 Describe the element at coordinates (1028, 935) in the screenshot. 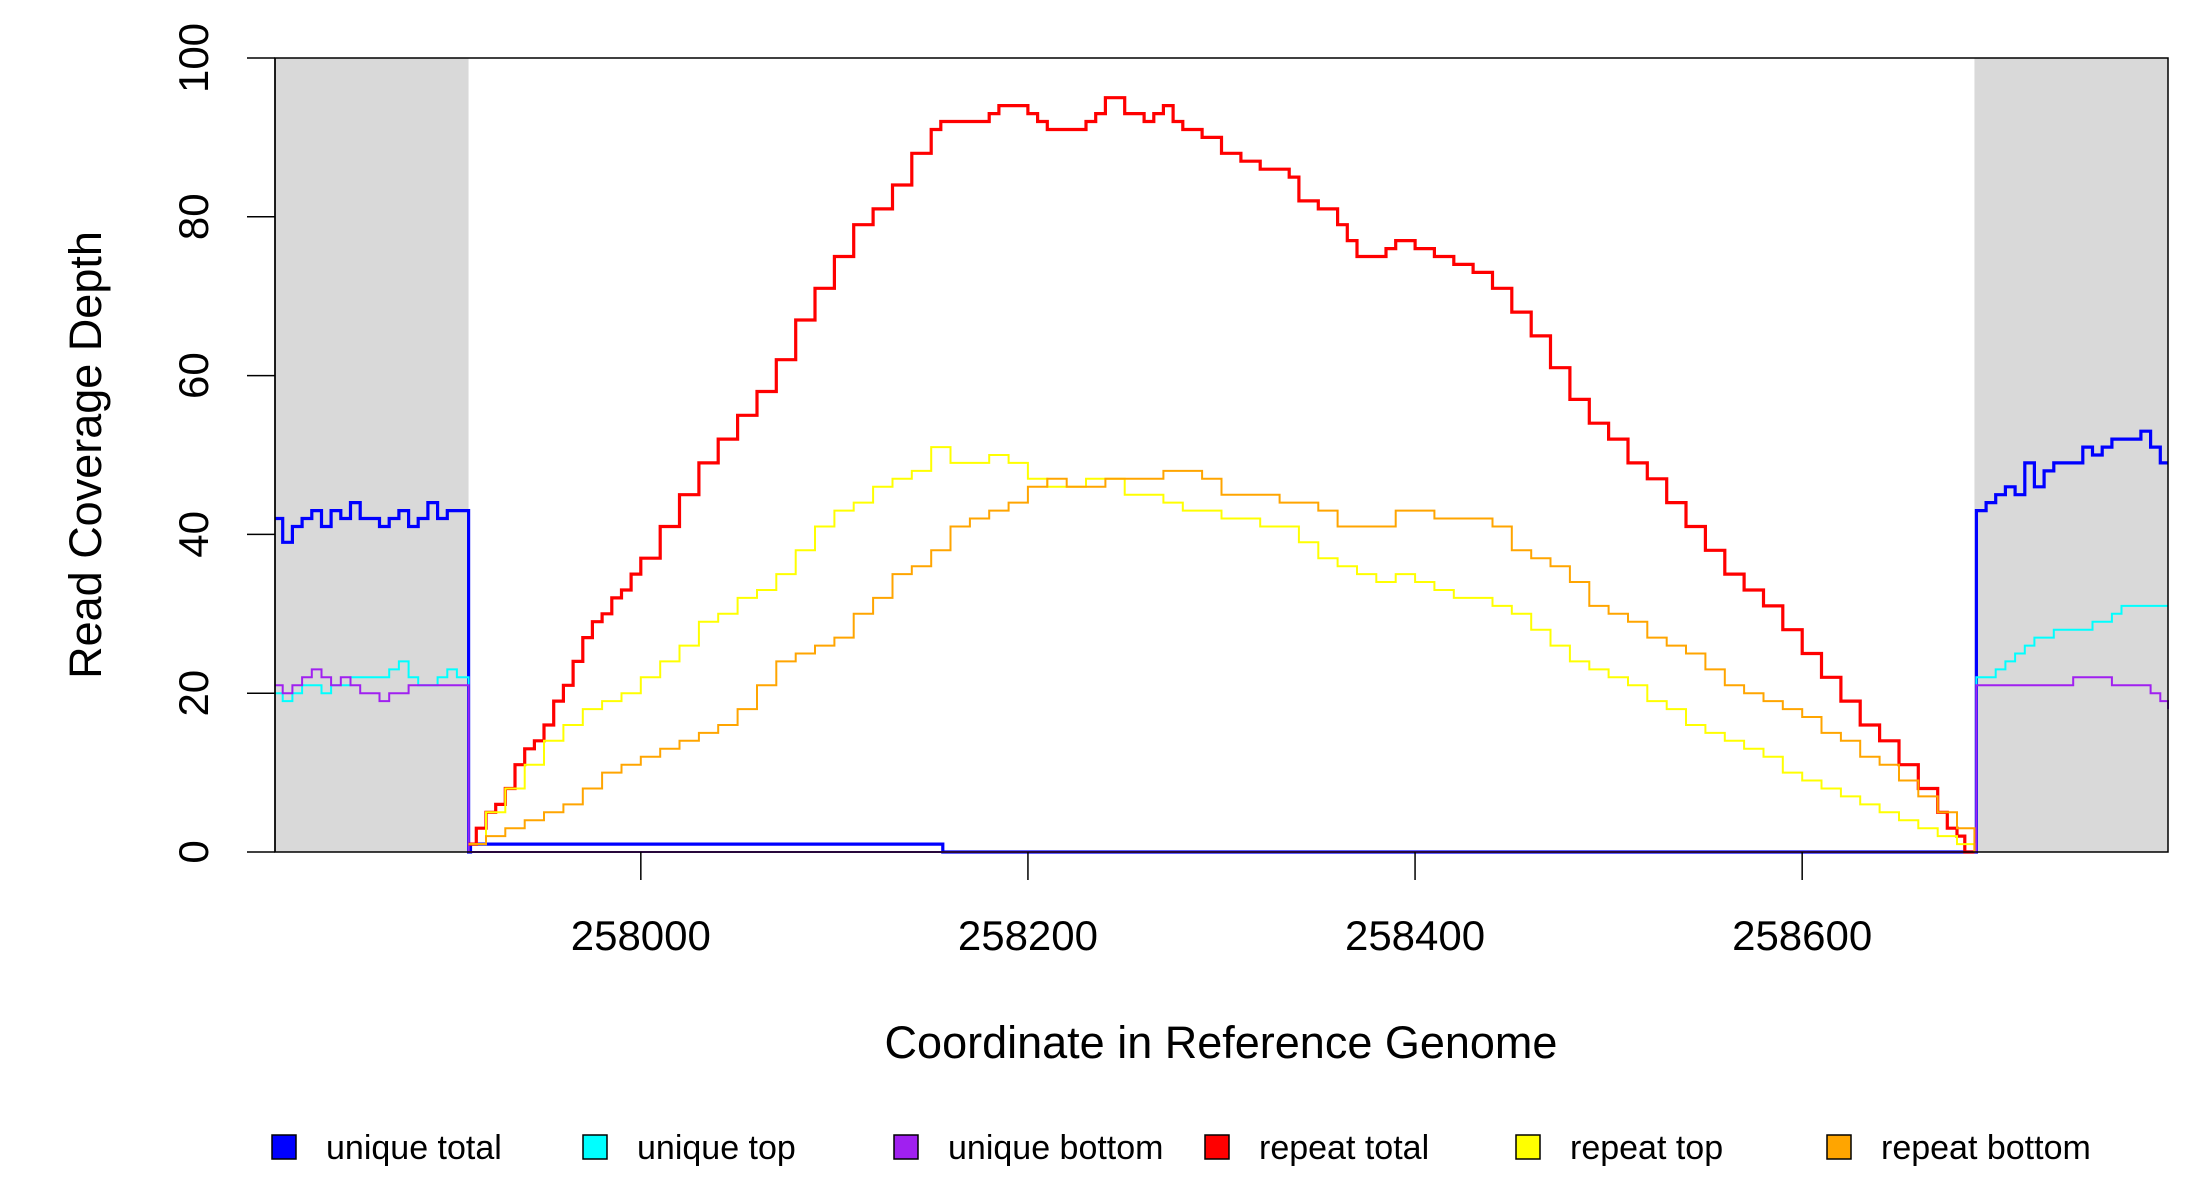

I see `x-tick-label: 258200` at that location.